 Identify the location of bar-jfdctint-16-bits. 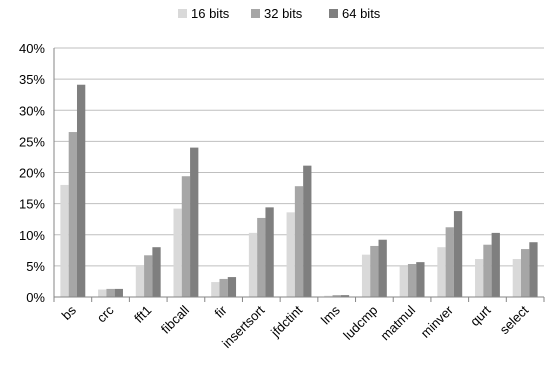
(290, 254).